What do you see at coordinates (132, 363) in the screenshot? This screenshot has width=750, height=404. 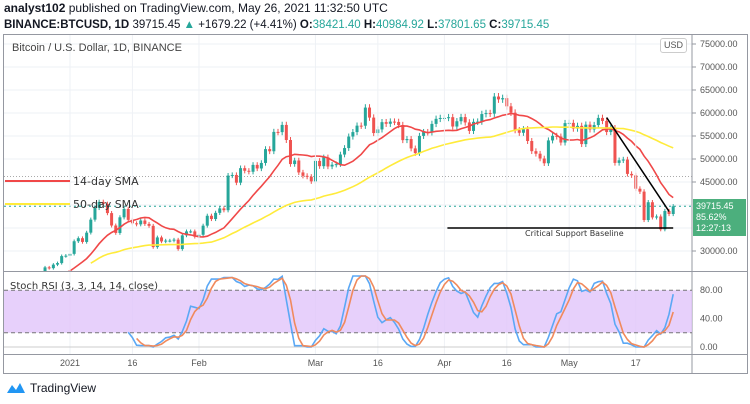 I see `x-tick-label: 16` at bounding box center [132, 363].